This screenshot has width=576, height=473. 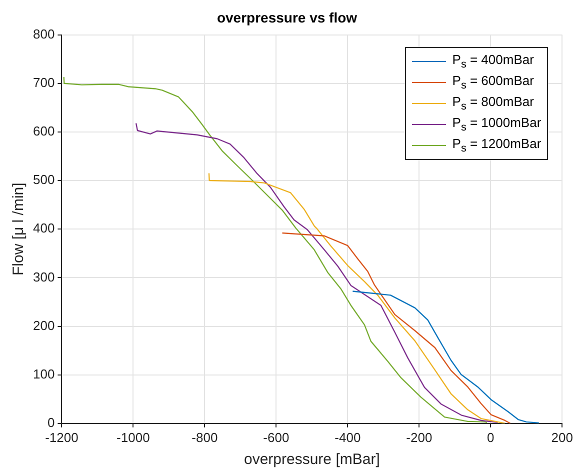 What do you see at coordinates (276, 437) in the screenshot?
I see `x-tick-label: -600` at bounding box center [276, 437].